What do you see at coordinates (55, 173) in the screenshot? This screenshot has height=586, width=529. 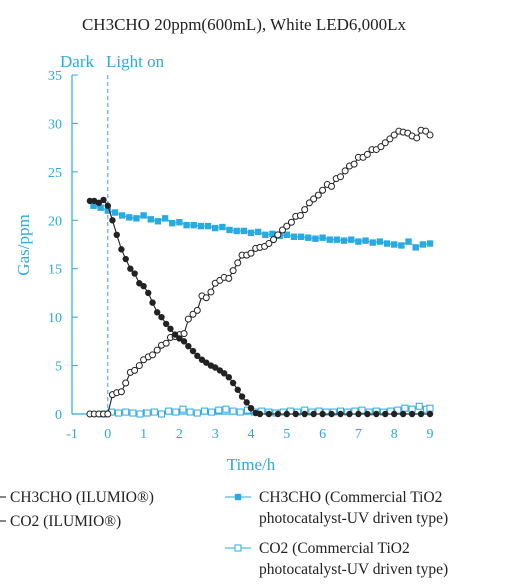 I see `y-tick-label: 25` at bounding box center [55, 173].